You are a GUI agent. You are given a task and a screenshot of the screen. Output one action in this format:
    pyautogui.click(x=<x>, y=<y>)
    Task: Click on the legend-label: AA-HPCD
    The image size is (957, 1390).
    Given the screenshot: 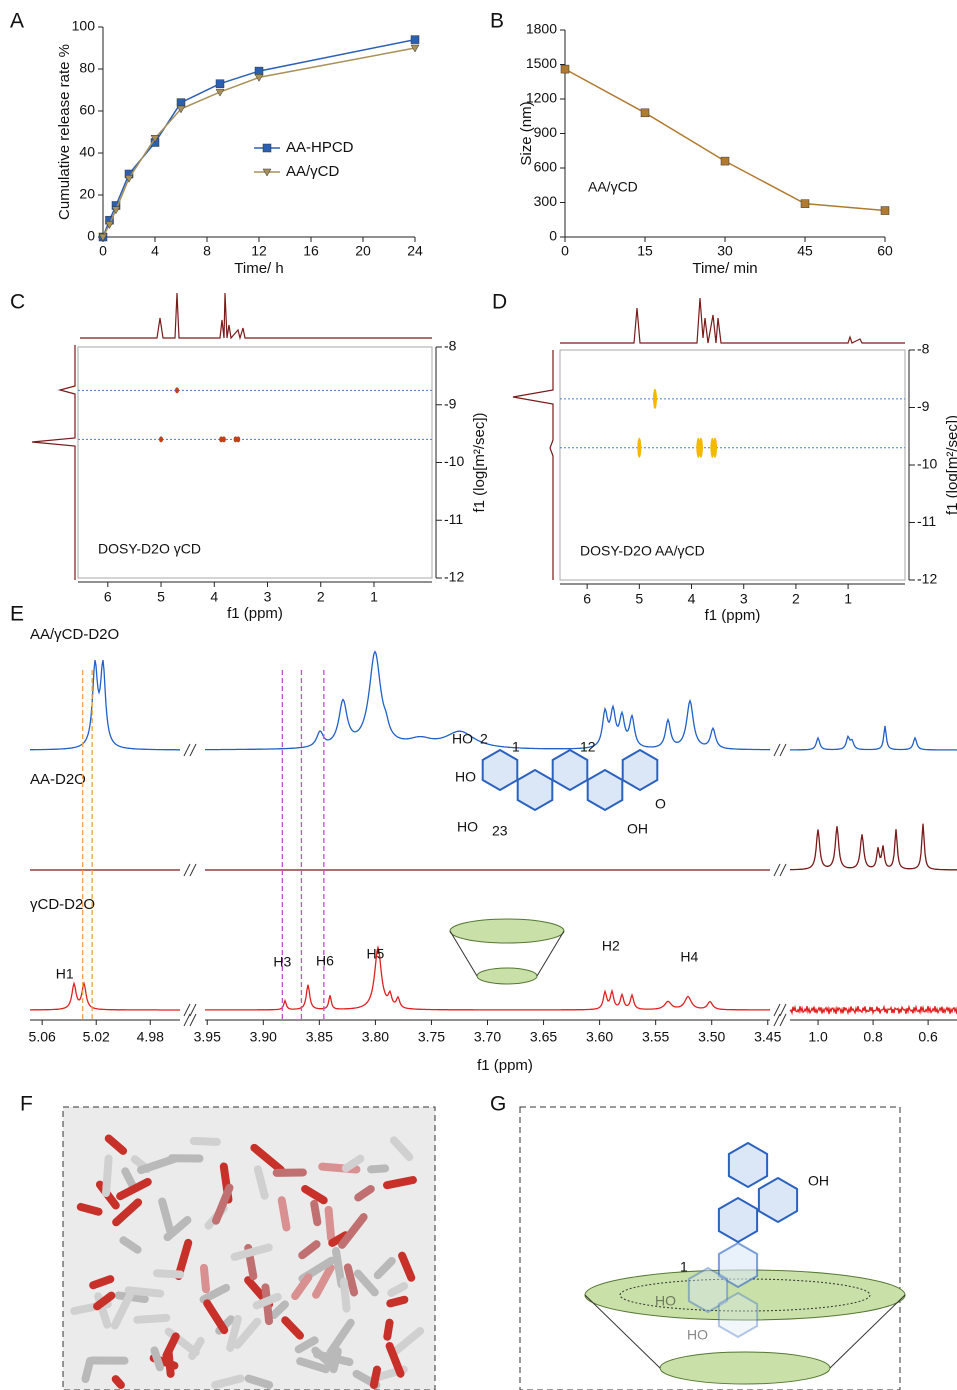 What is the action you would take?
    pyautogui.click(x=320, y=147)
    